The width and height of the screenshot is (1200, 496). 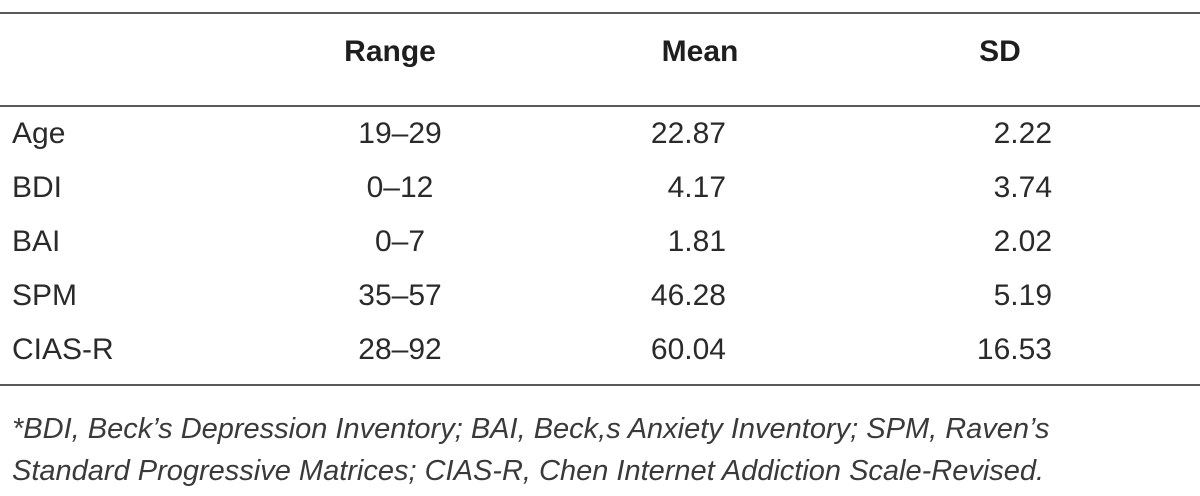 I want to click on table-top-rule, so click(x=600, y=13).